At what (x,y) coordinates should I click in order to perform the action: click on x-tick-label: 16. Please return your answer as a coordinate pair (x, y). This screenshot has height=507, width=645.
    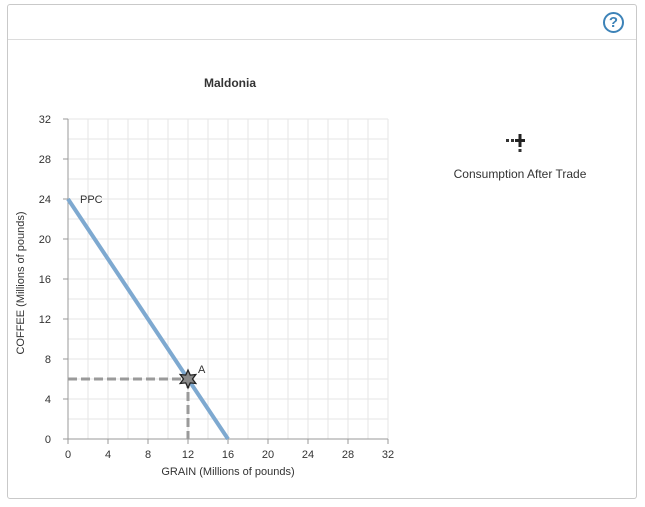
    Looking at the image, I should click on (228, 455).